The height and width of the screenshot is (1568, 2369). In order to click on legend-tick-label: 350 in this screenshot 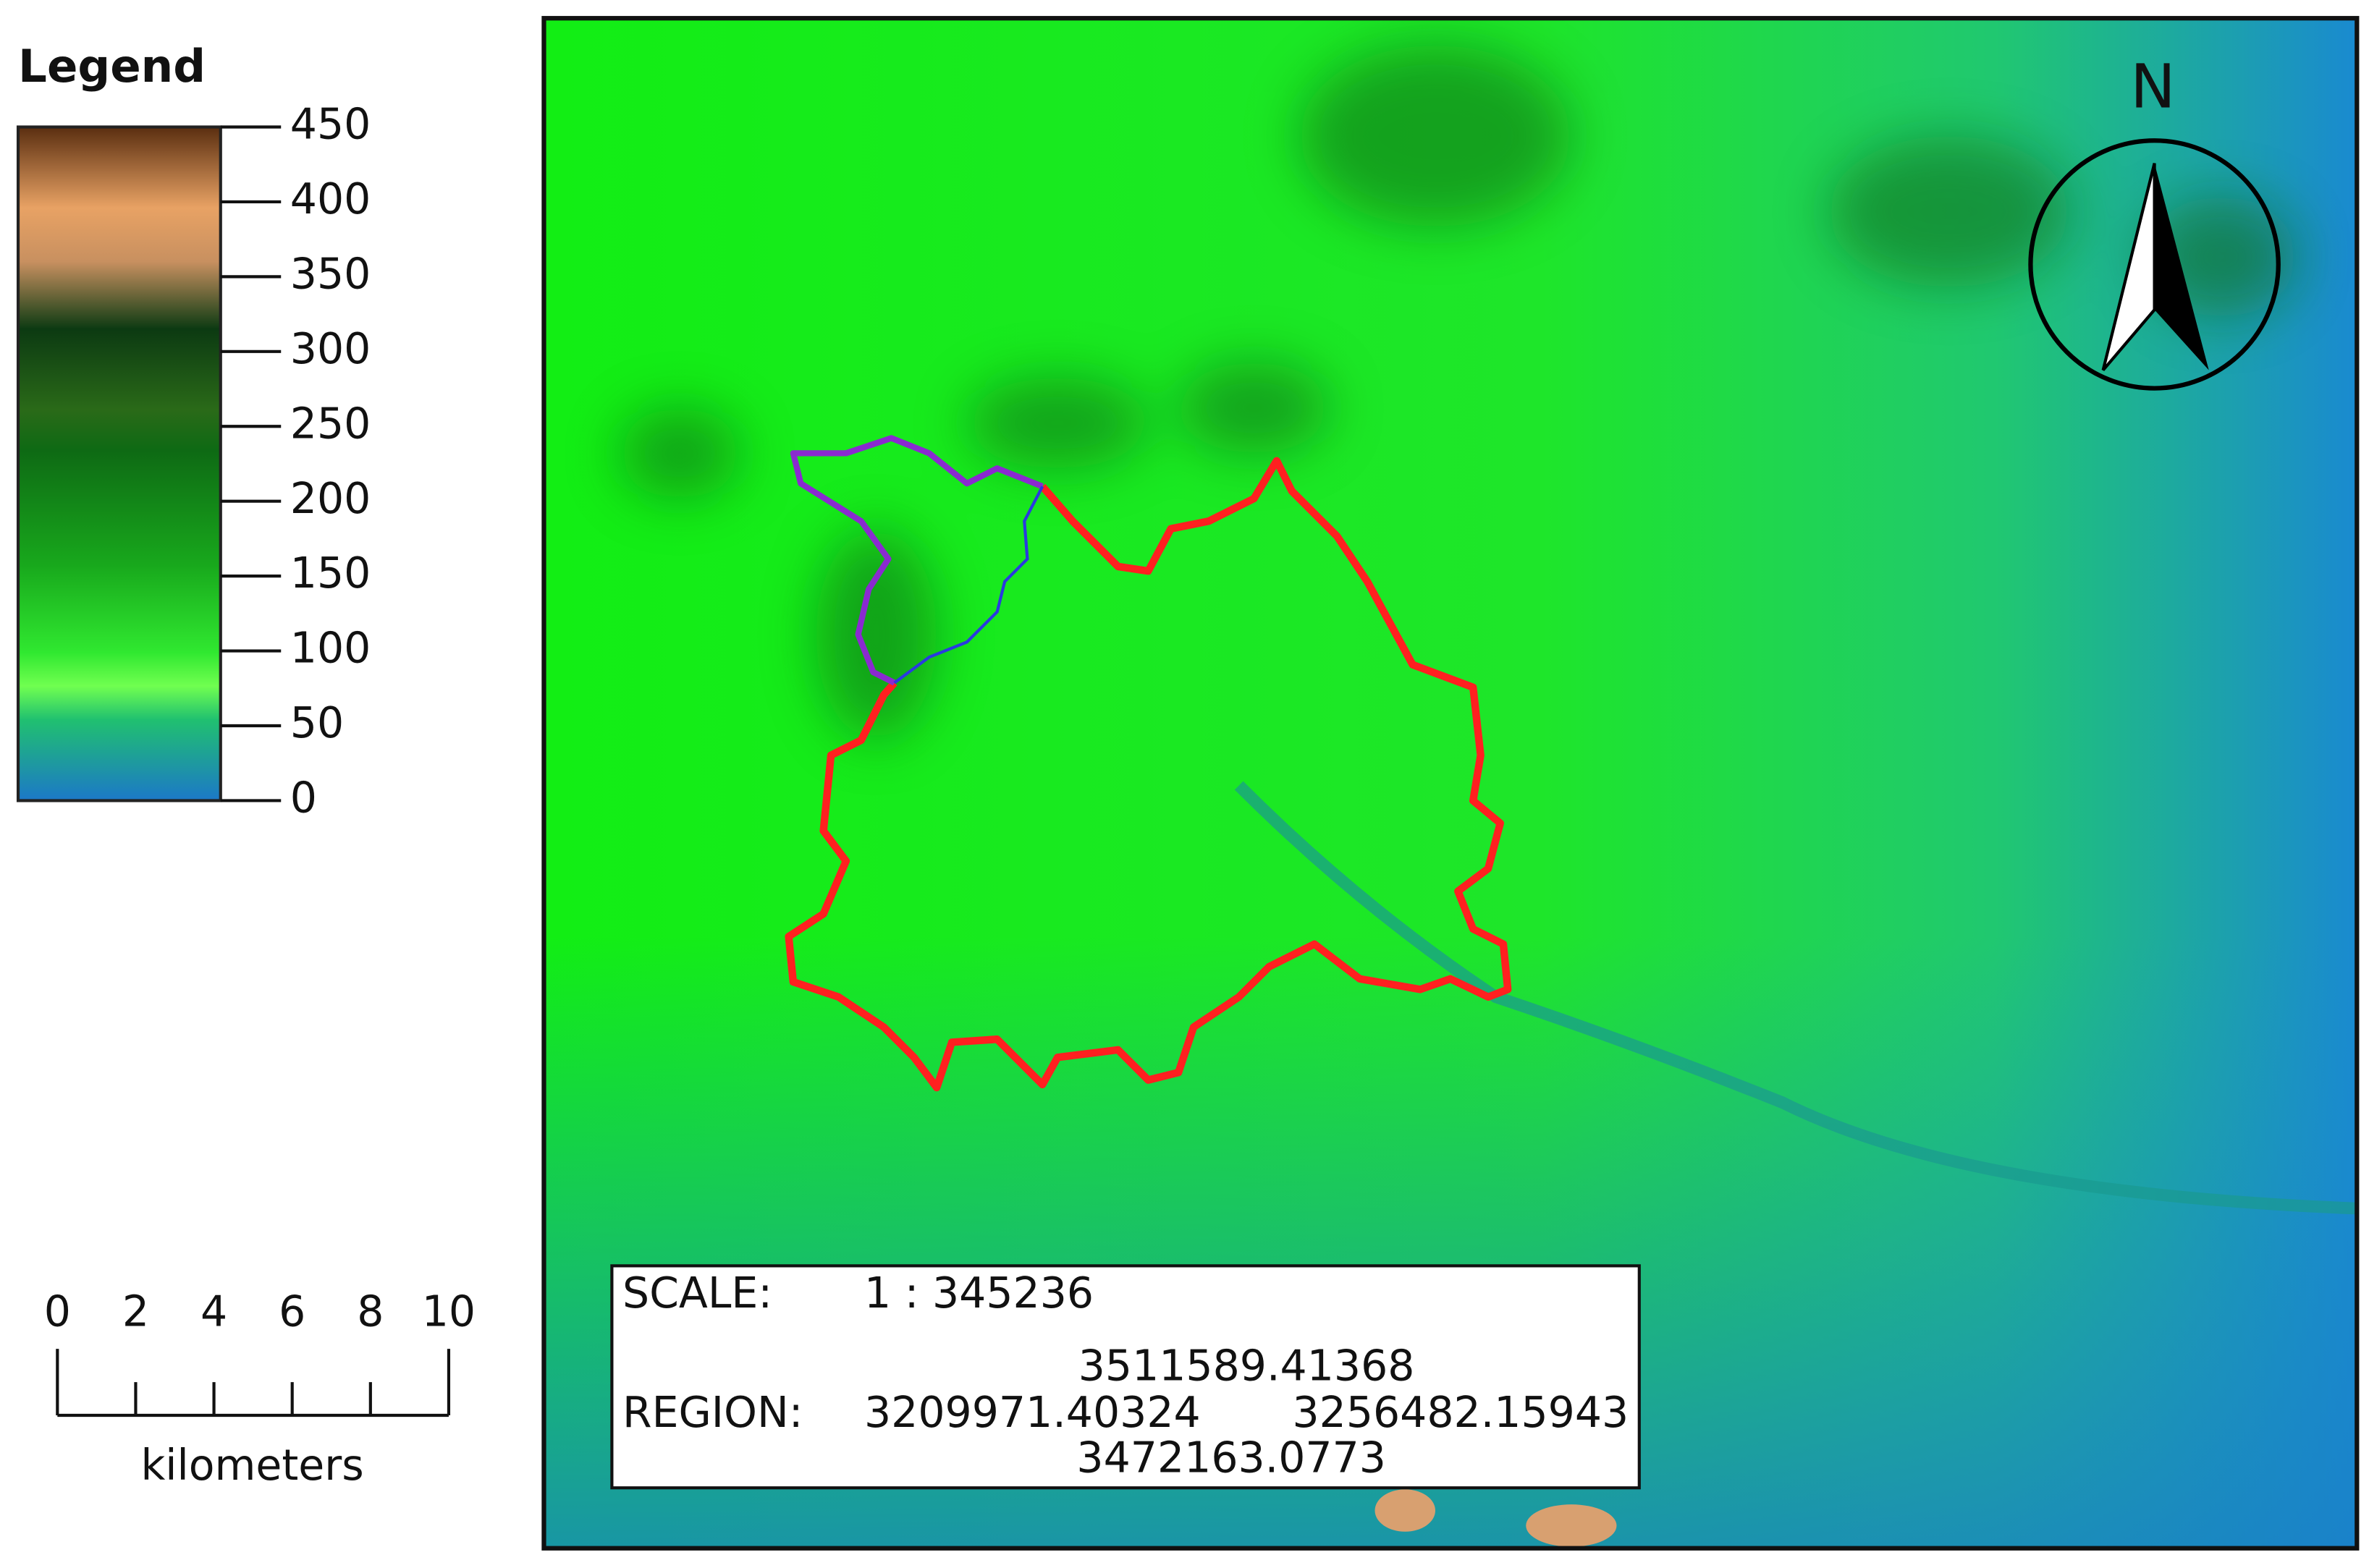, I will do `click(330, 273)`.